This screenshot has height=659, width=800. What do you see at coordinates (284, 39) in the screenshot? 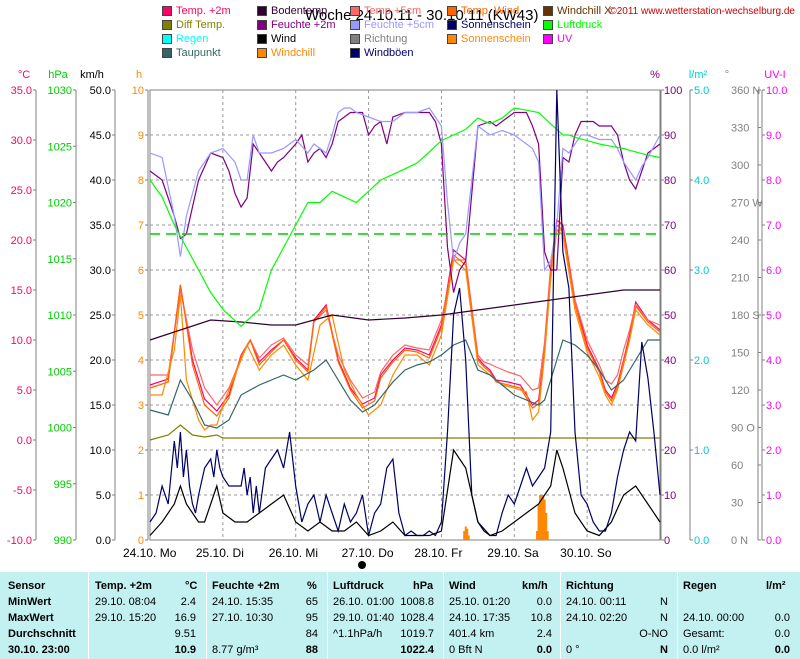
I see `legend-label: Wind` at bounding box center [284, 39].